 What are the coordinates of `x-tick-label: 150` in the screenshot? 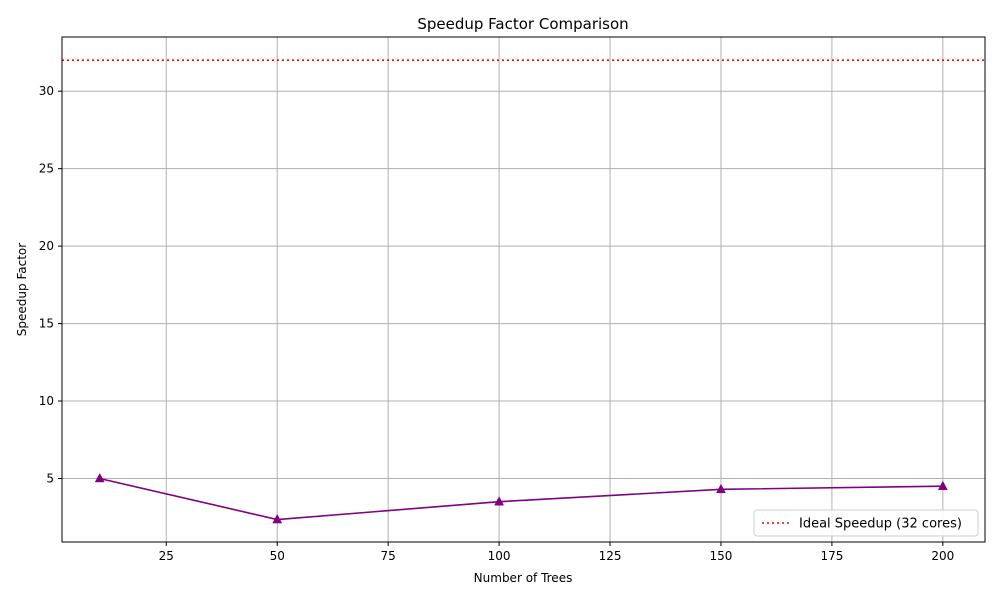 It's located at (721, 556).